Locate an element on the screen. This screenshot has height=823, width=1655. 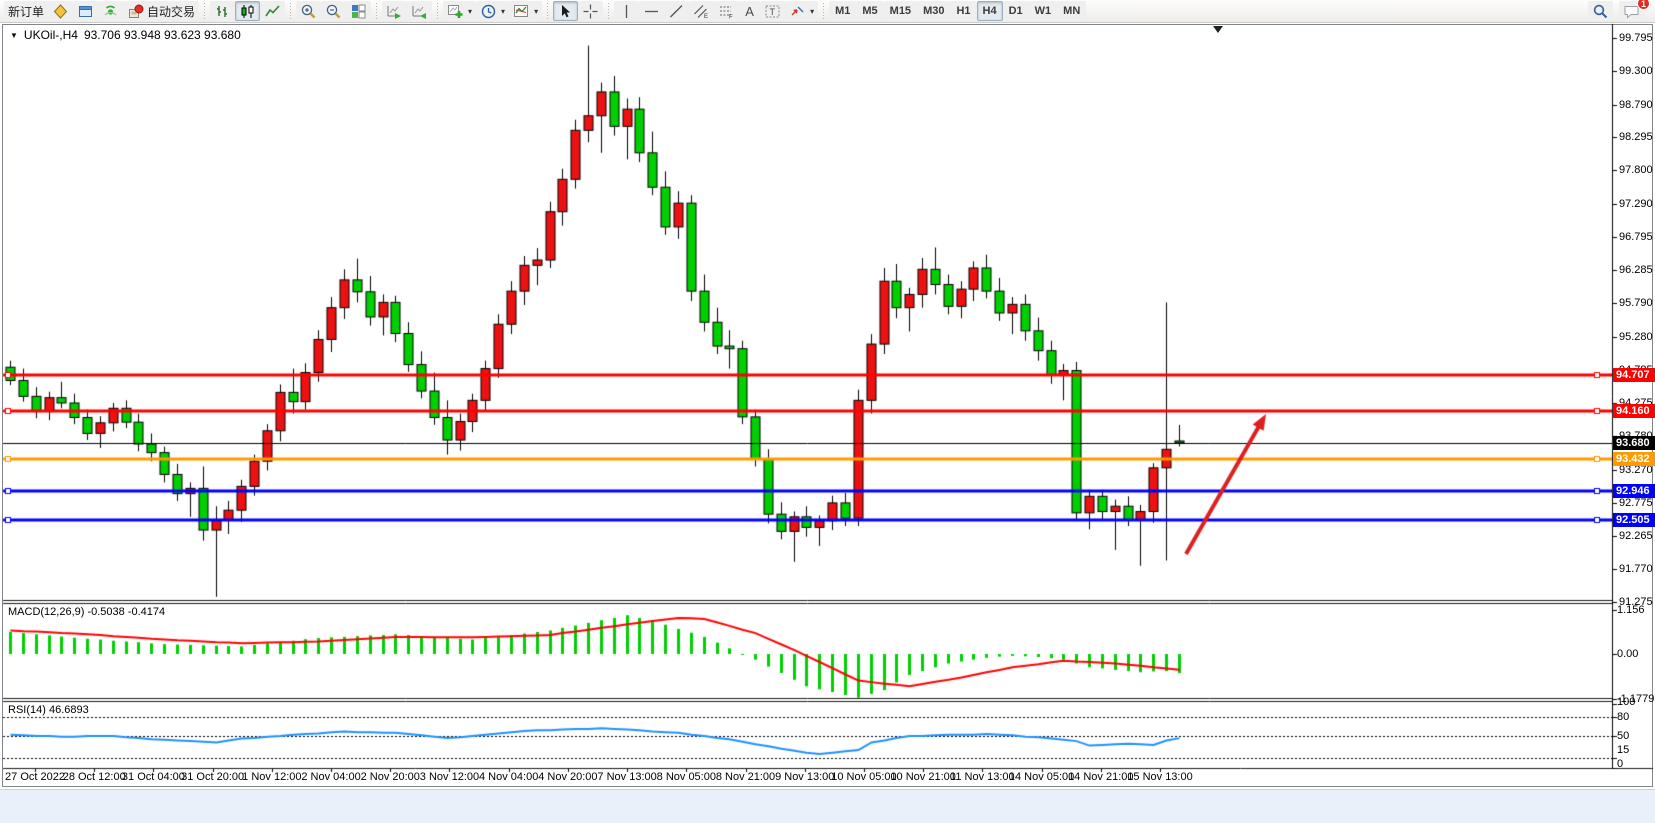
candlestick-icon is located at coordinates (247, 11).